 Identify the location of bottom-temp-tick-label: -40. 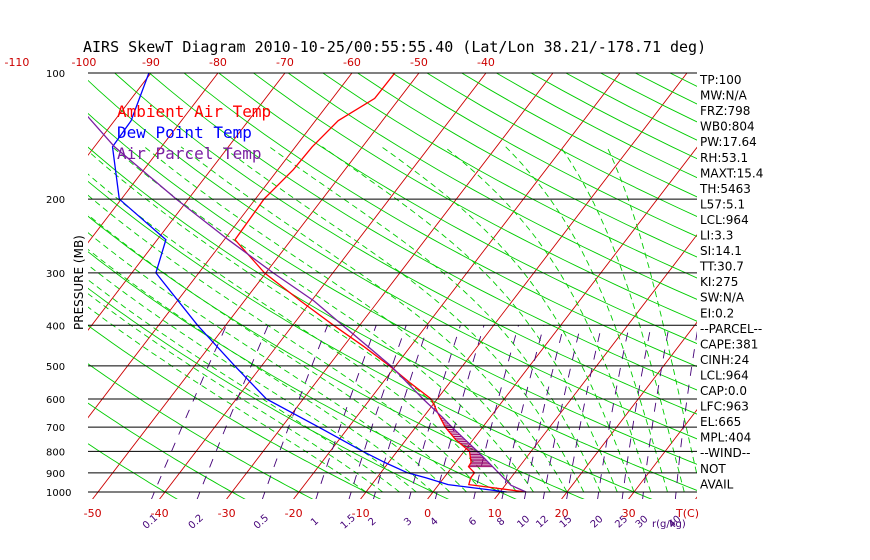
(160, 513).